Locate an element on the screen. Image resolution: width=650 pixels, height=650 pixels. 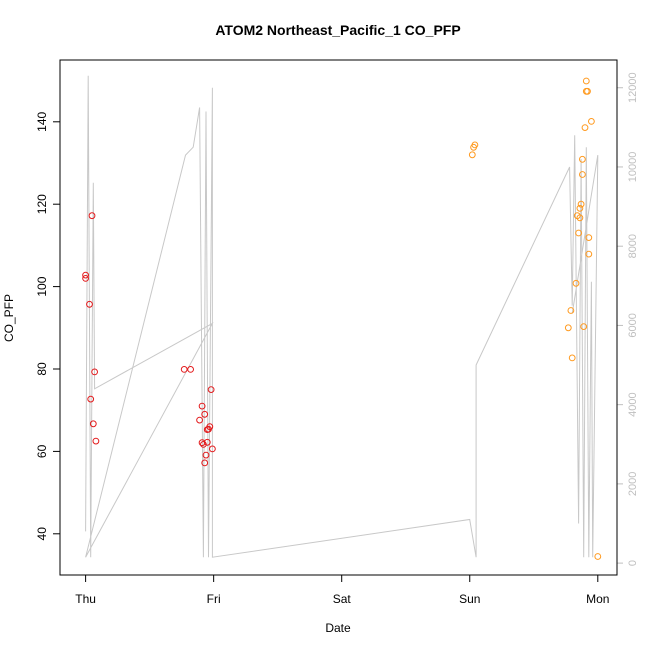
x-tick-label-3: Sun is located at coordinates (469, 599).